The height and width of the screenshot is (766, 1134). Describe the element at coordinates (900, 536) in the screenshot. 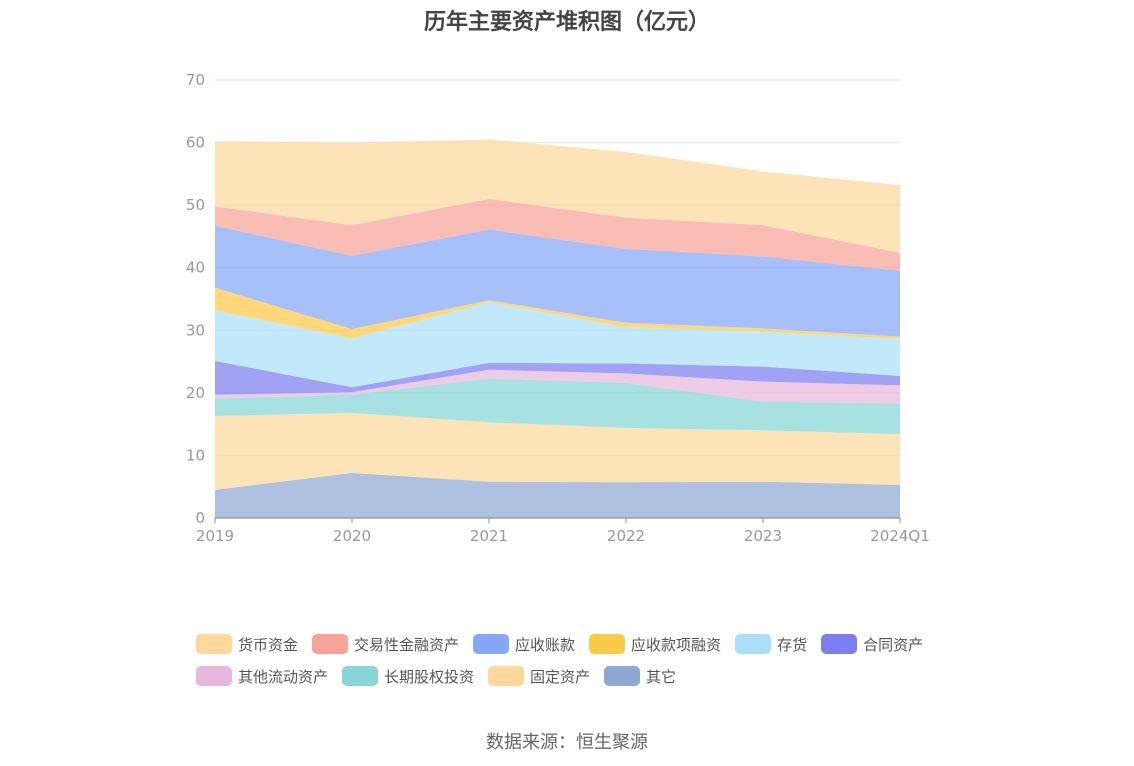

I see `x-tick-label: 2024Q1` at that location.